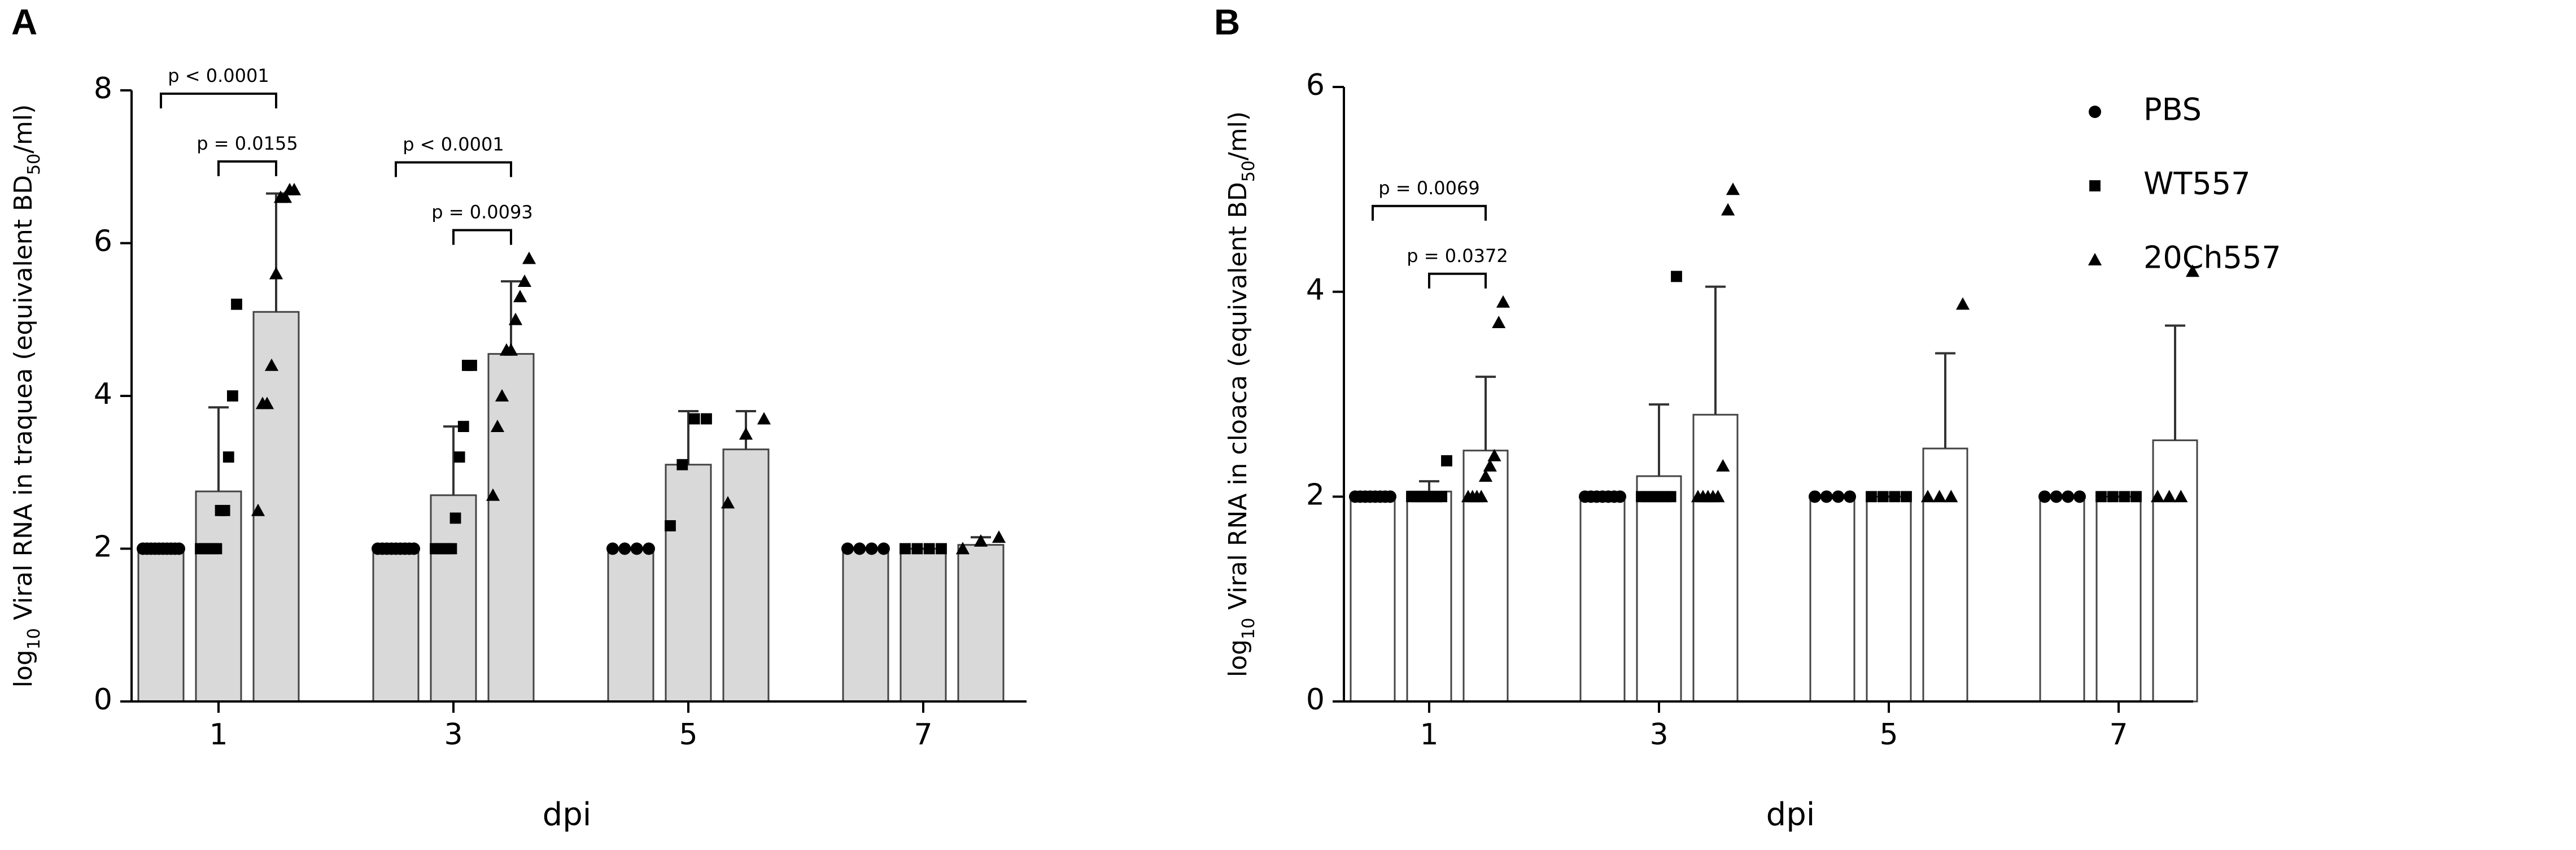  What do you see at coordinates (1316, 290) in the screenshot?
I see `y-tick-label: 4` at bounding box center [1316, 290].